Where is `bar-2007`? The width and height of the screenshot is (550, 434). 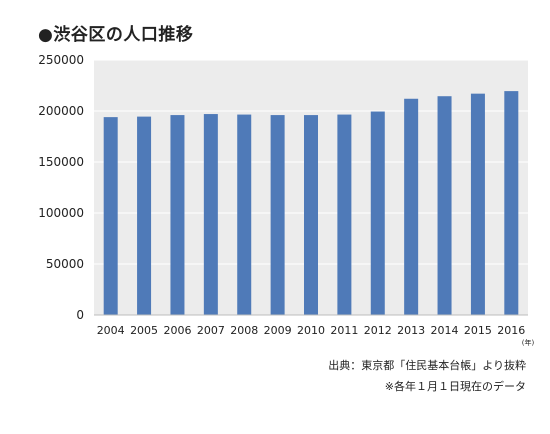
bar-2007 is located at coordinates (210, 214).